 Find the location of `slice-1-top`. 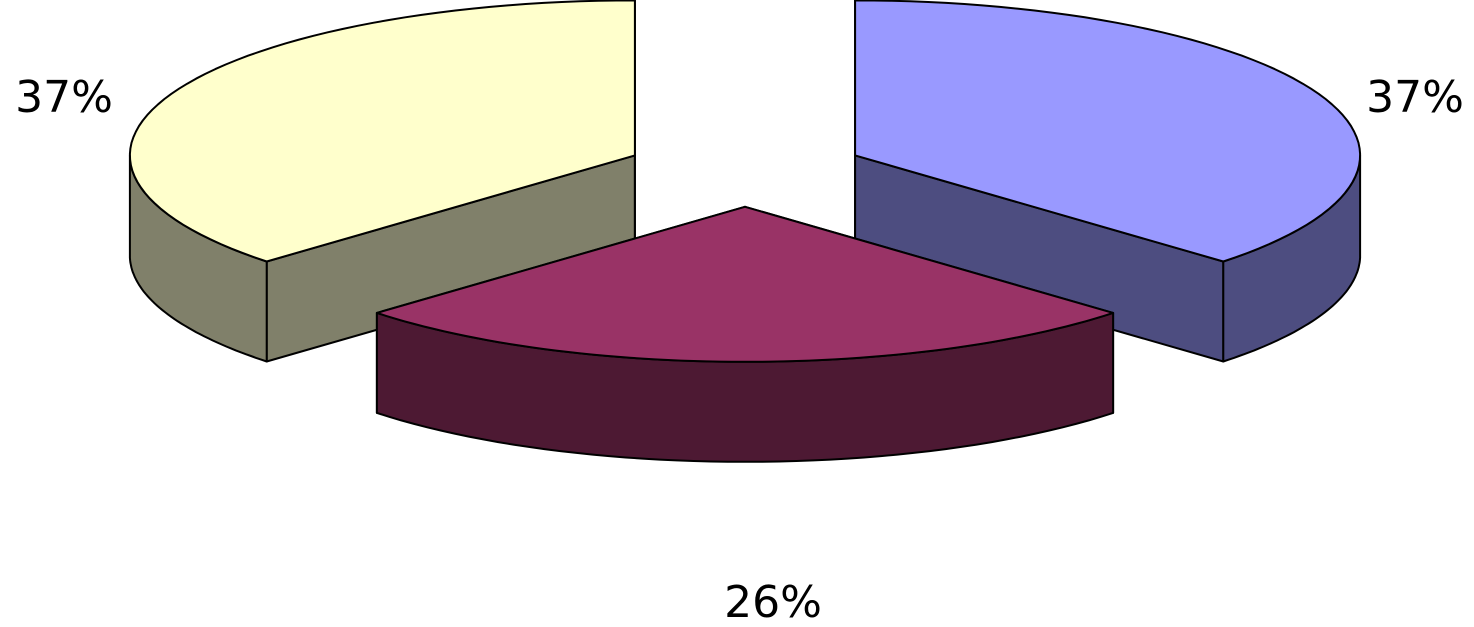

slice-1-top is located at coordinates (1108, 131).